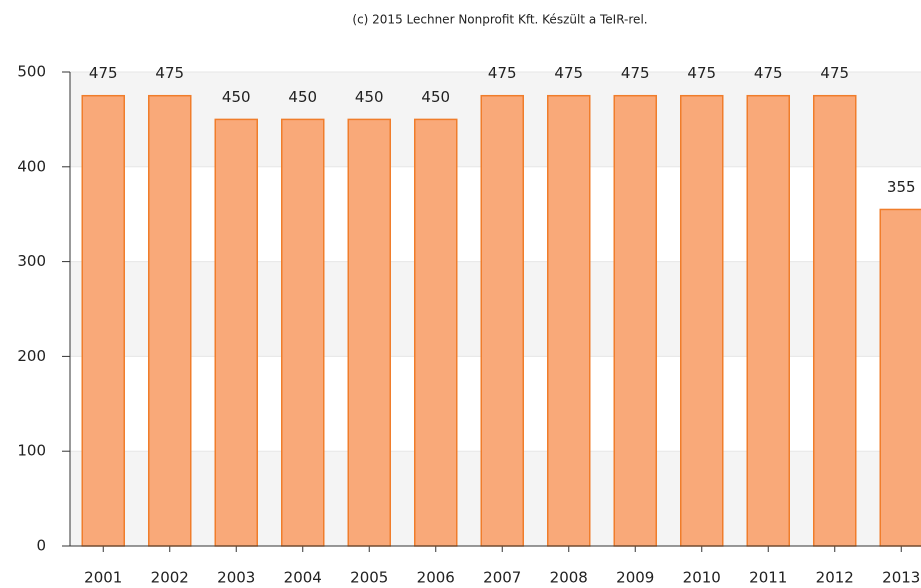 This screenshot has height=588, width=921. What do you see at coordinates (901, 578) in the screenshot?
I see `x-tick-label: 2013` at bounding box center [901, 578].